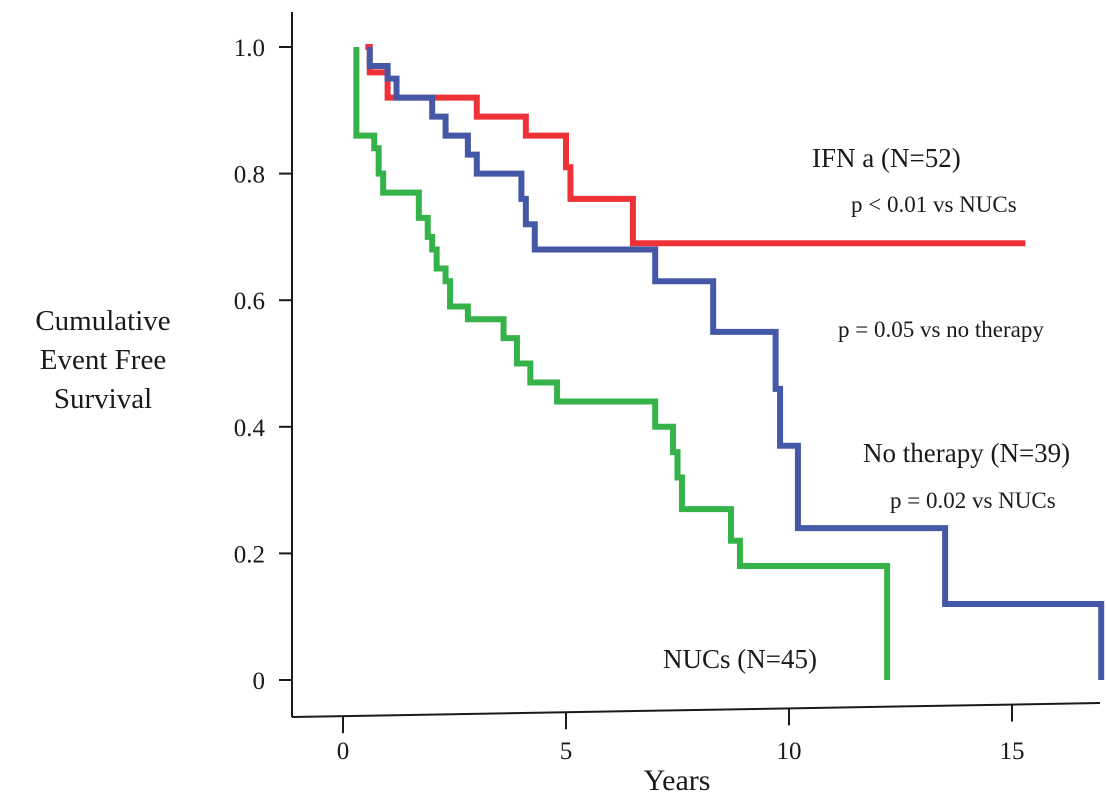 Image resolution: width=1107 pixels, height=796 pixels. What do you see at coordinates (740, 659) in the screenshot?
I see `nucs-label: NUCs (N=45)` at bounding box center [740, 659].